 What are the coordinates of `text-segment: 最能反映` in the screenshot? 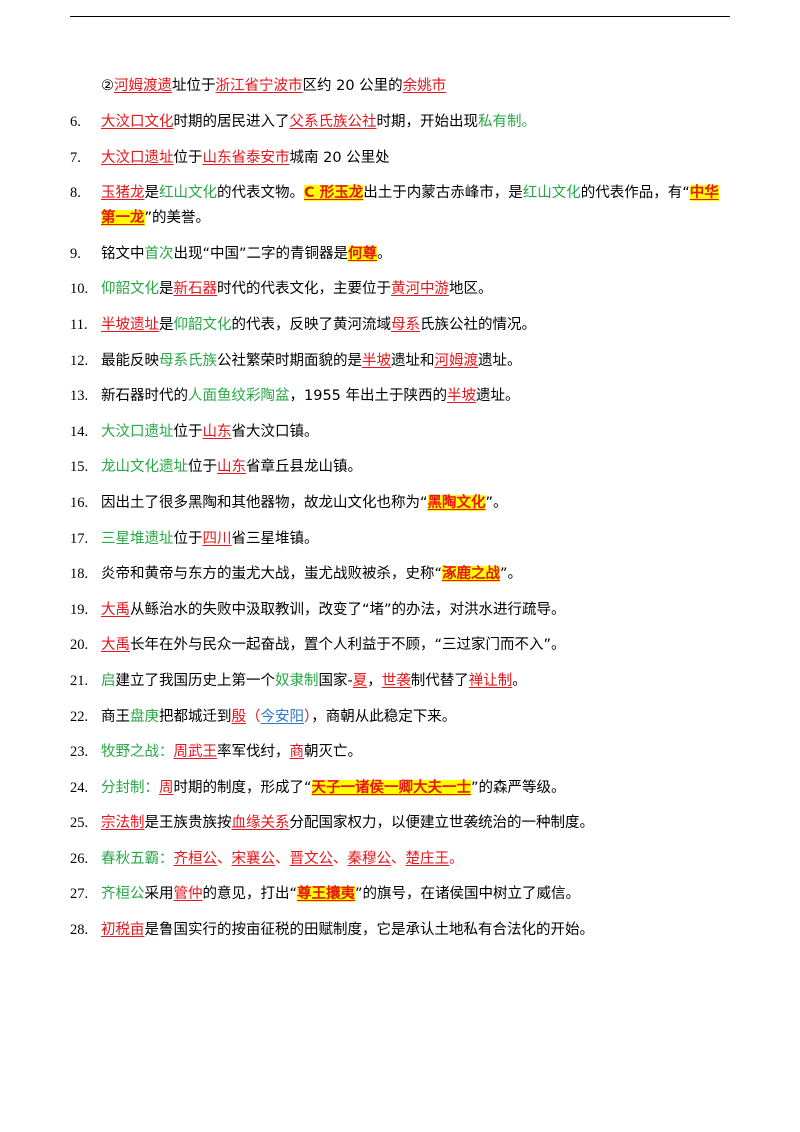 It's located at (130, 360).